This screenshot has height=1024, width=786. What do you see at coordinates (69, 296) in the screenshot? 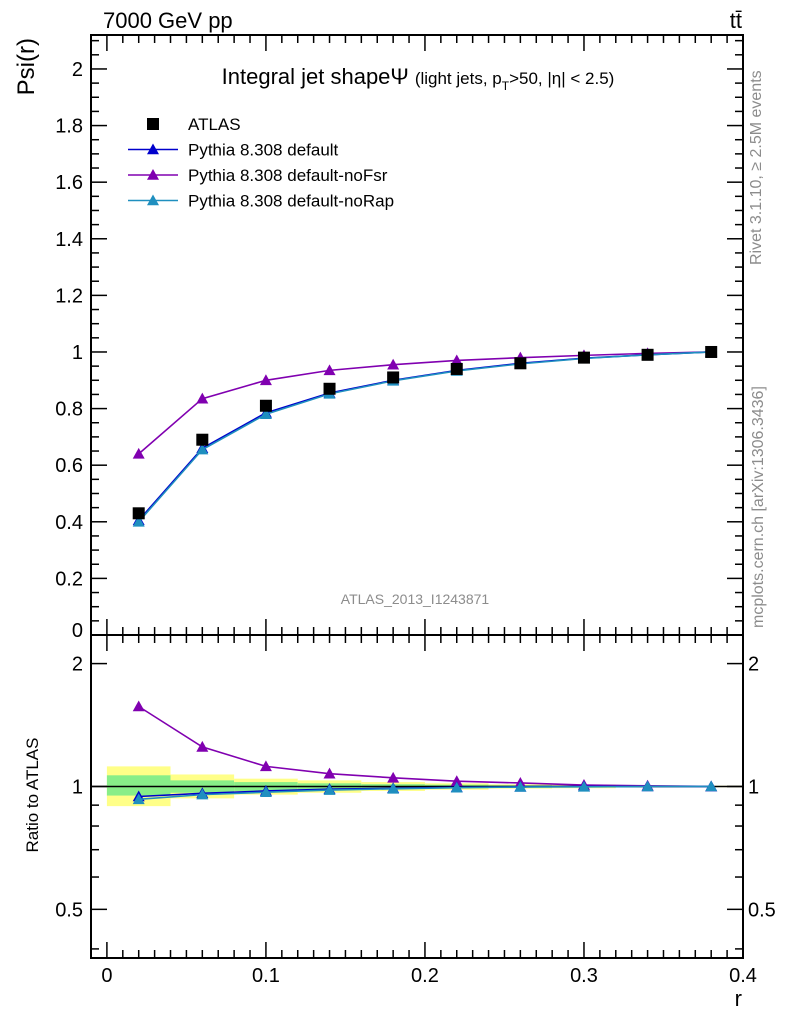
I see `main-y-tick-label: 1.2` at bounding box center [69, 296].